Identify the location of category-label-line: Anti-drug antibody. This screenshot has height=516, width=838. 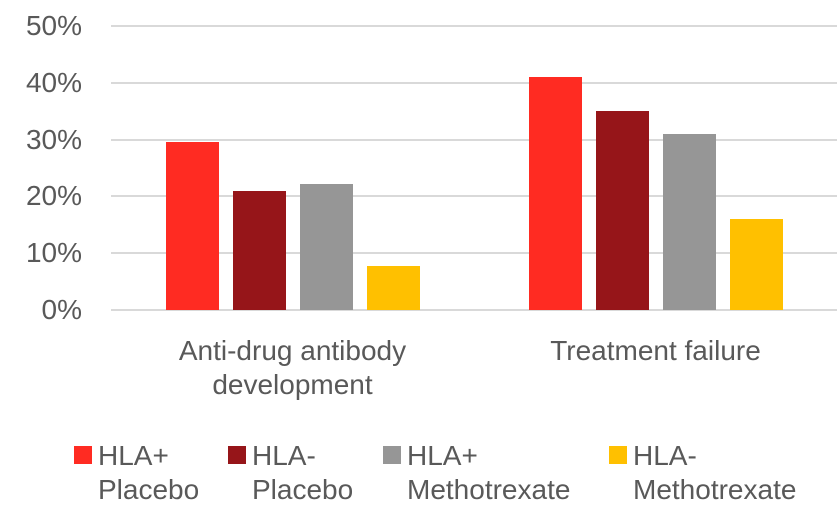
(292, 350).